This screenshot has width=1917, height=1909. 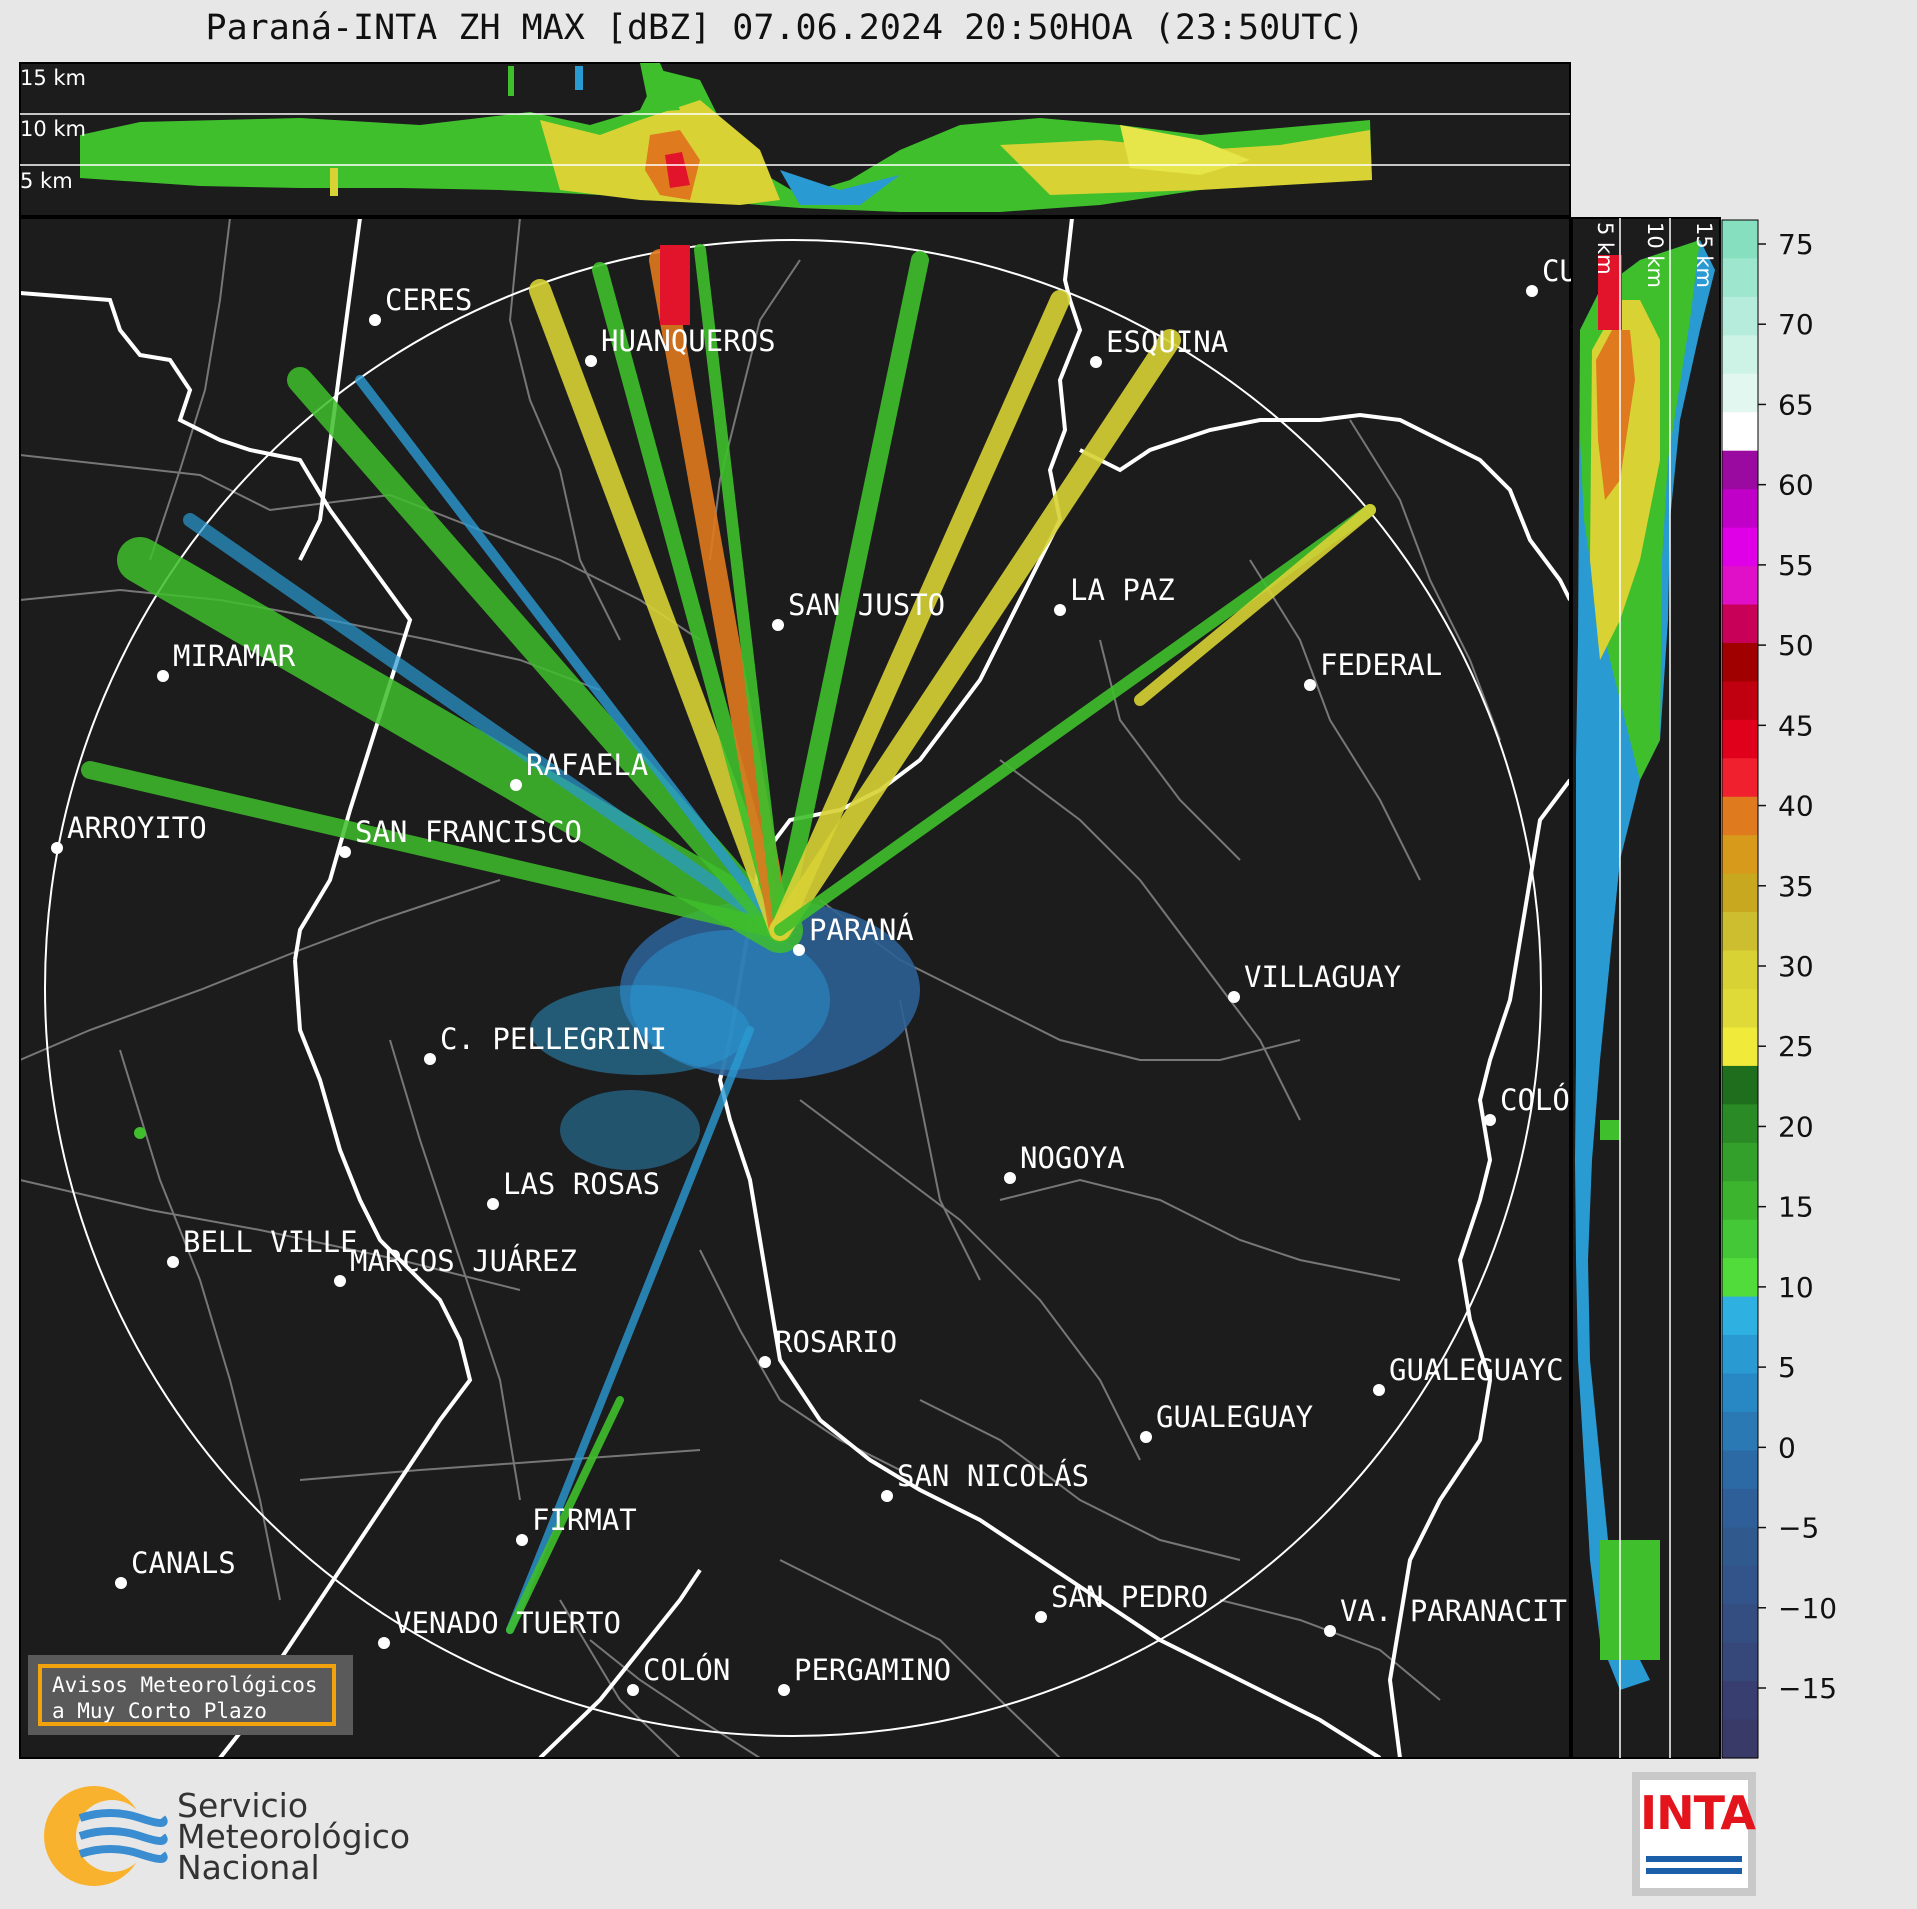 I want to click on avisos-line2: a Muy Corto Plazo, so click(x=159, y=1711).